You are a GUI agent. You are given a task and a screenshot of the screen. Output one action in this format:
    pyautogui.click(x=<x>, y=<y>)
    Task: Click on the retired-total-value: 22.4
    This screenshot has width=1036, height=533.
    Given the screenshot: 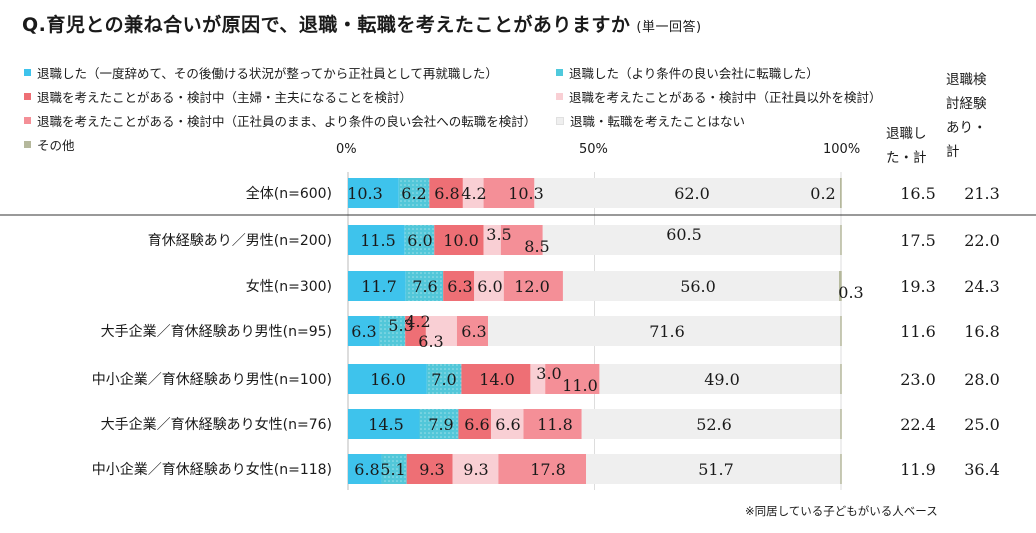 What is the action you would take?
    pyautogui.click(x=918, y=424)
    